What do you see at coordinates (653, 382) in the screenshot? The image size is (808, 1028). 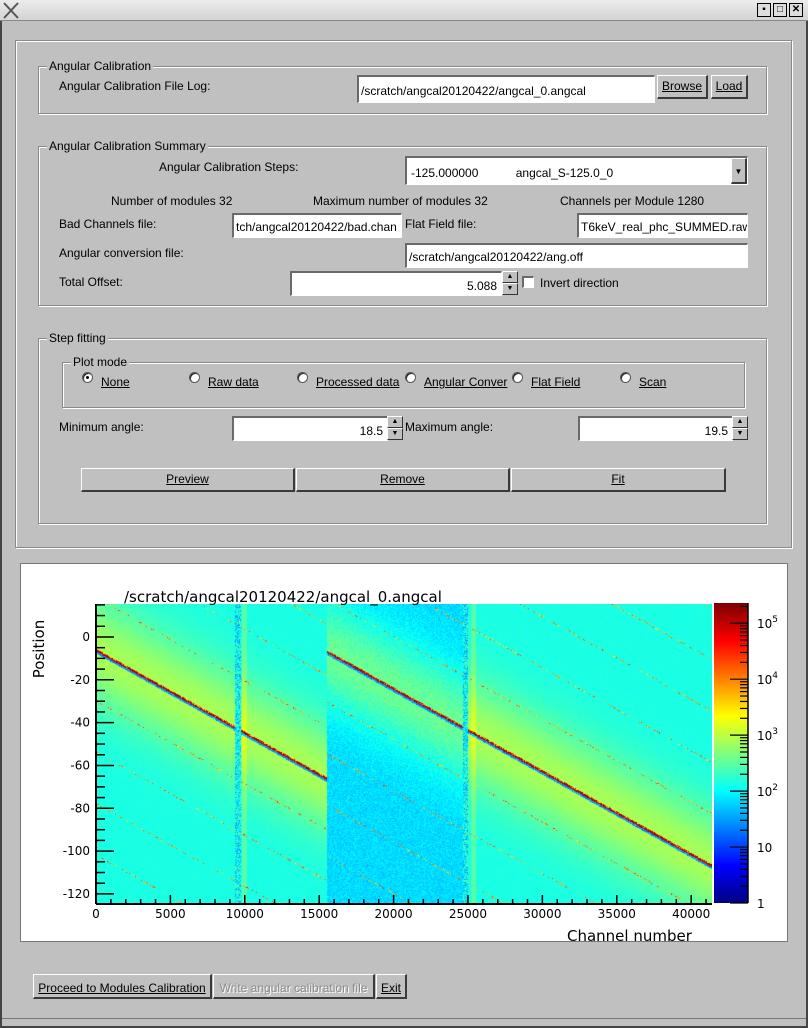 I see `plot-mode-label: Scan` at bounding box center [653, 382].